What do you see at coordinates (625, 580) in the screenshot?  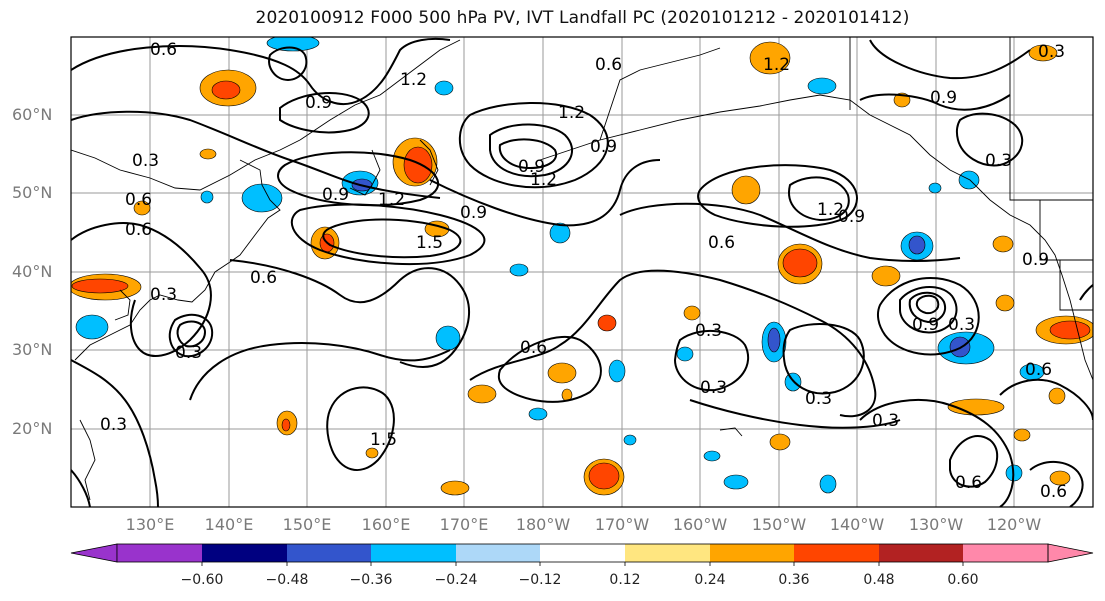 I see `colorbar-tick-label: 0.12` at bounding box center [625, 580].